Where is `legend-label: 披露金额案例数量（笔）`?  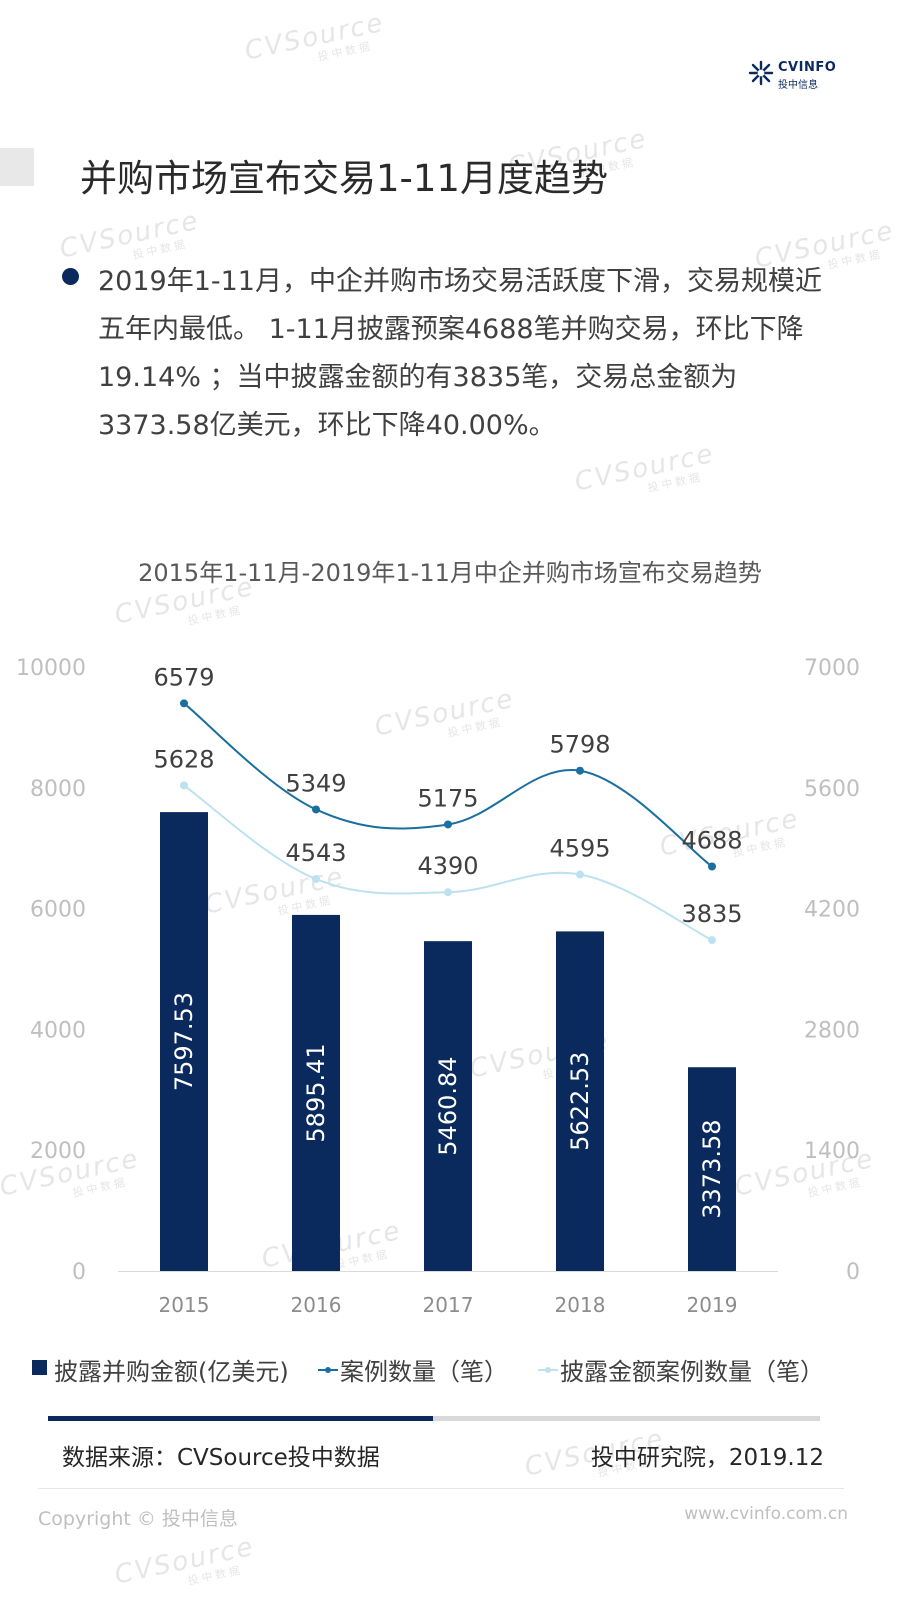 legend-label: 披露金额案例数量（笔） is located at coordinates (692, 1372).